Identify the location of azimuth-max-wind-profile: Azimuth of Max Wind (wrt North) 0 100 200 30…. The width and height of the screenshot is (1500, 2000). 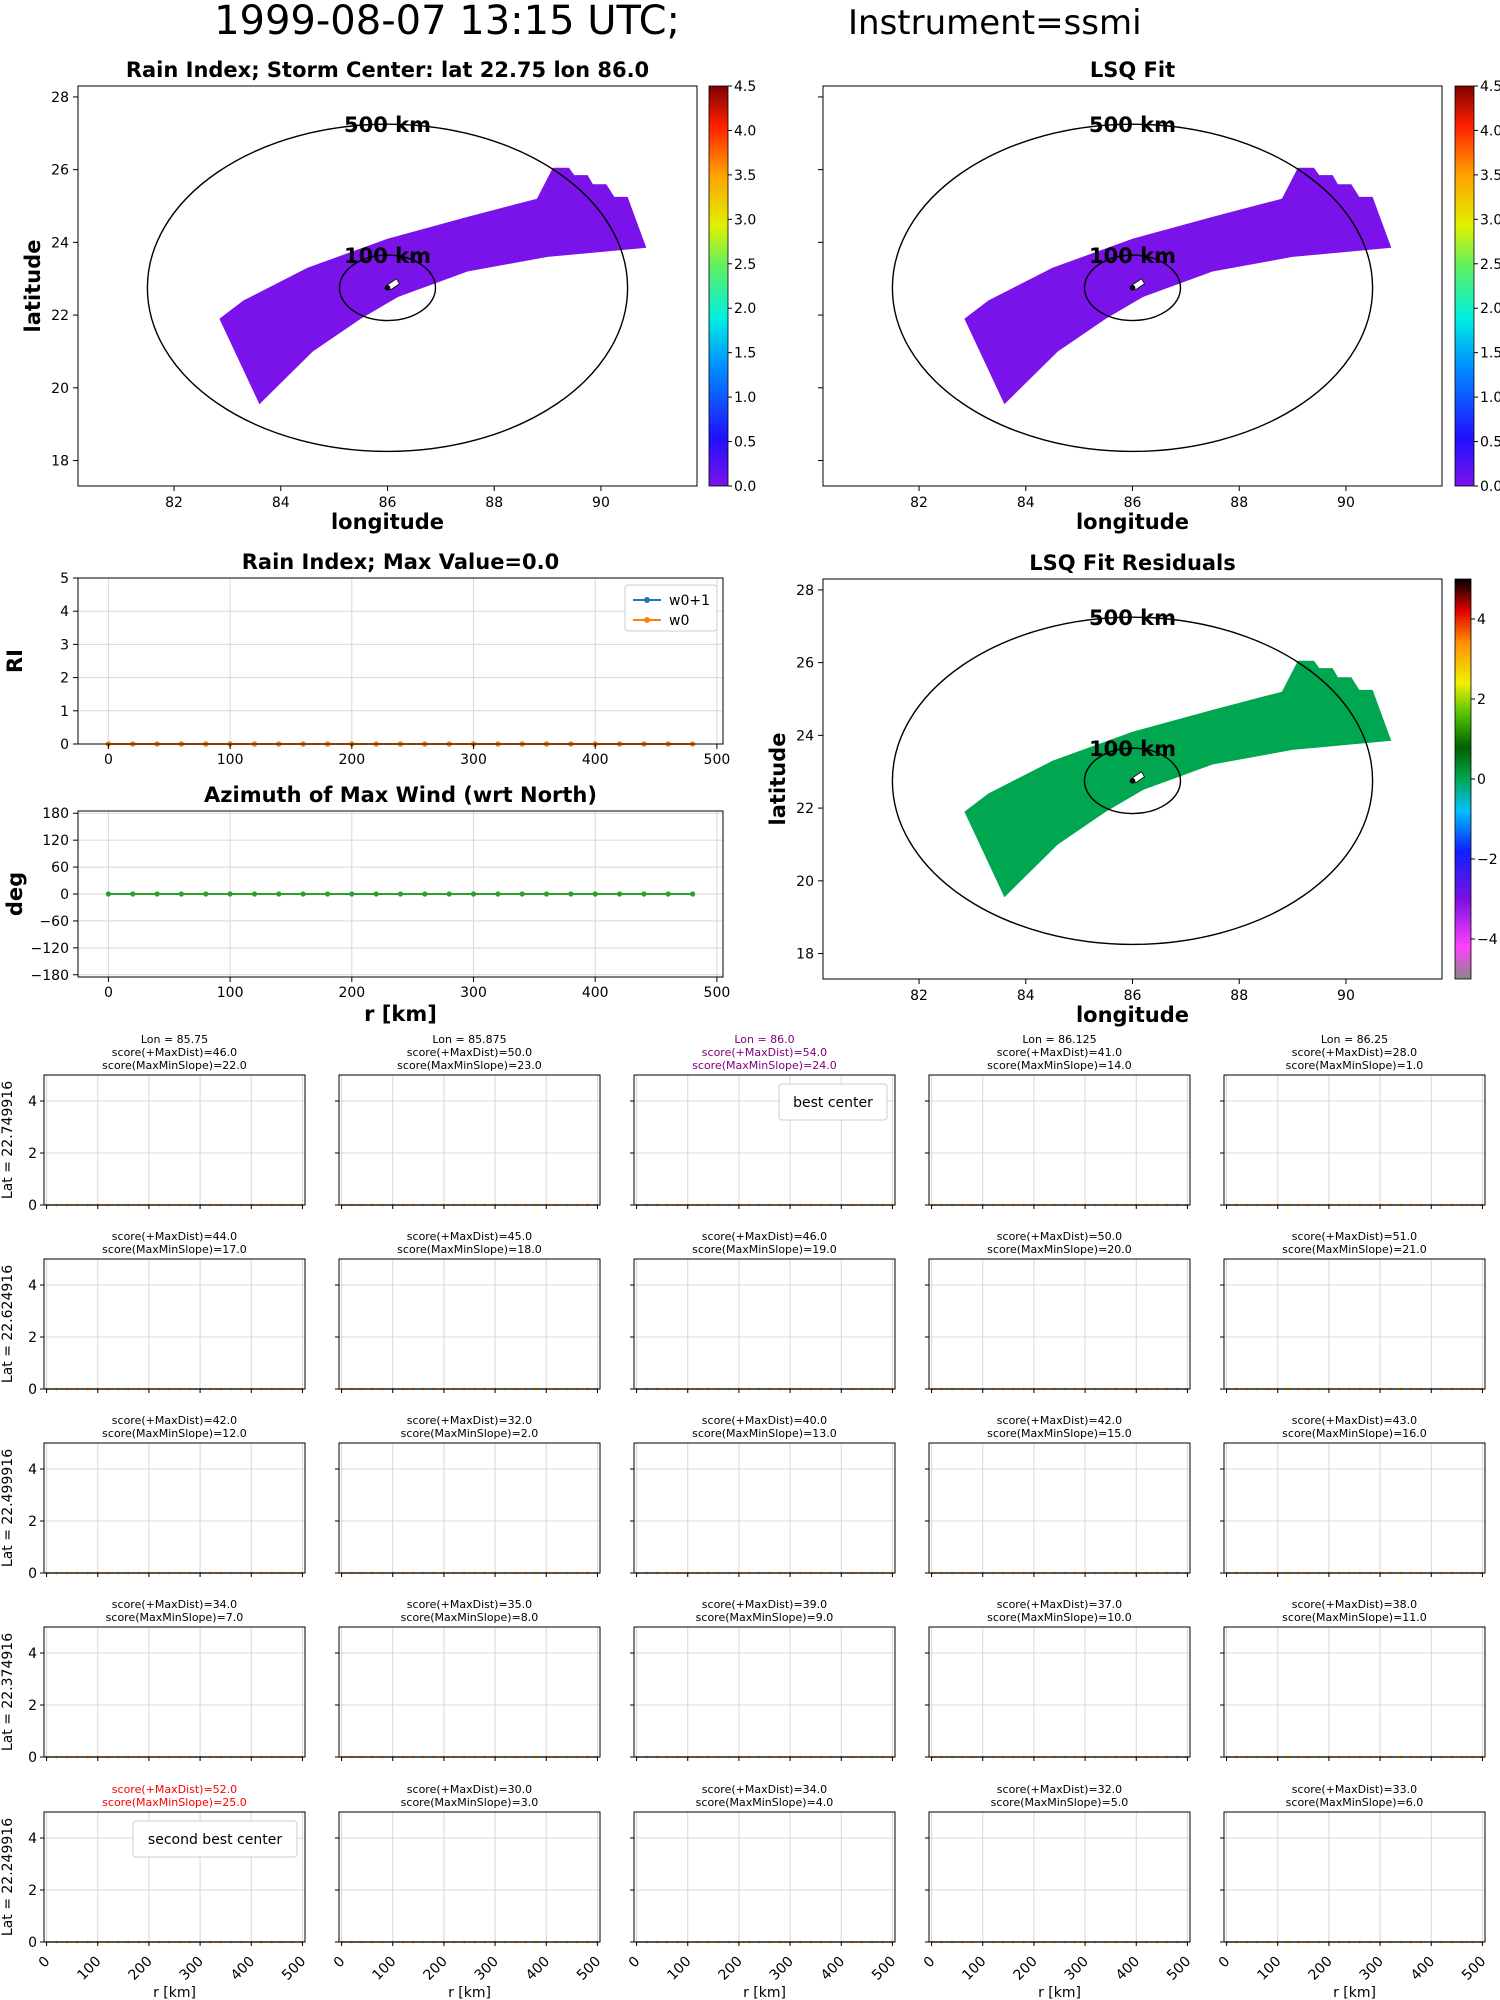
(366, 904).